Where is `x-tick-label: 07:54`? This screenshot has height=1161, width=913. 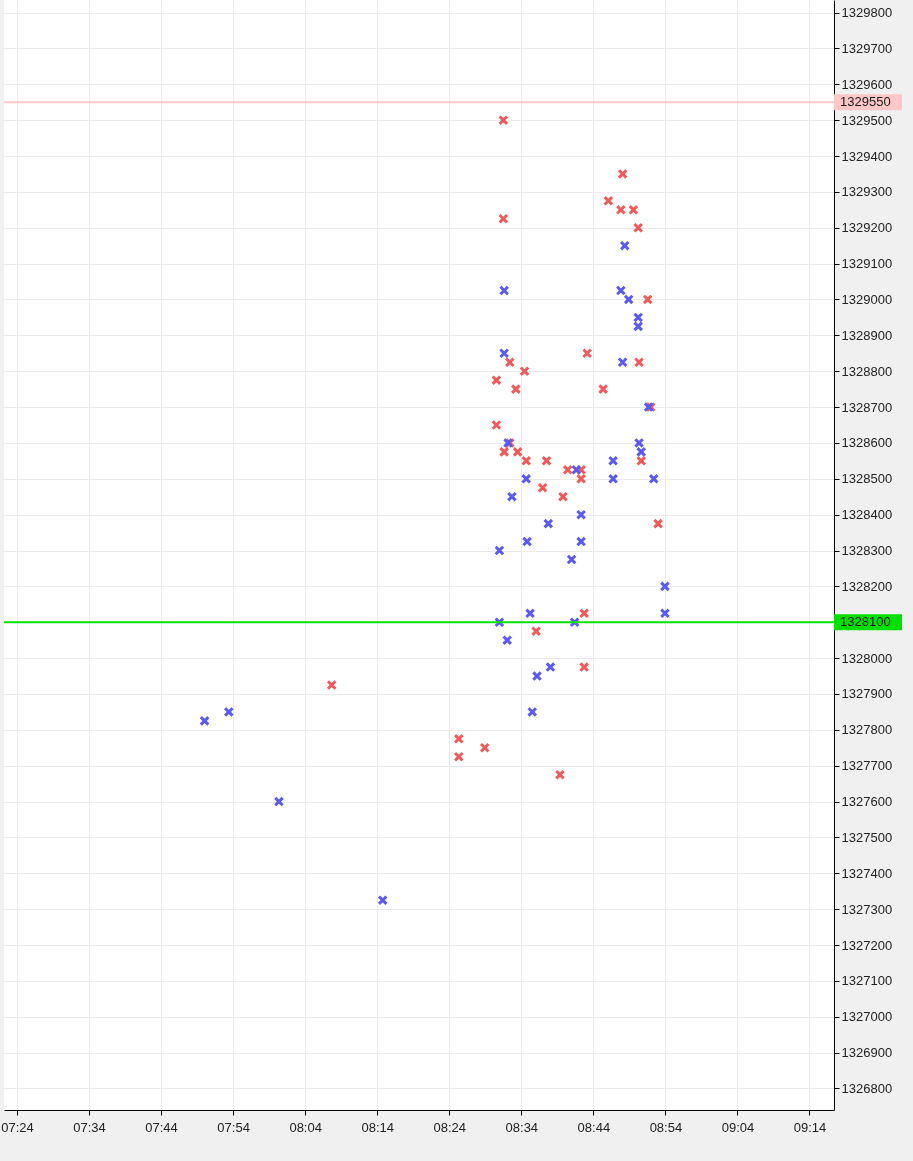
x-tick-label: 07:54 is located at coordinates (233, 1127).